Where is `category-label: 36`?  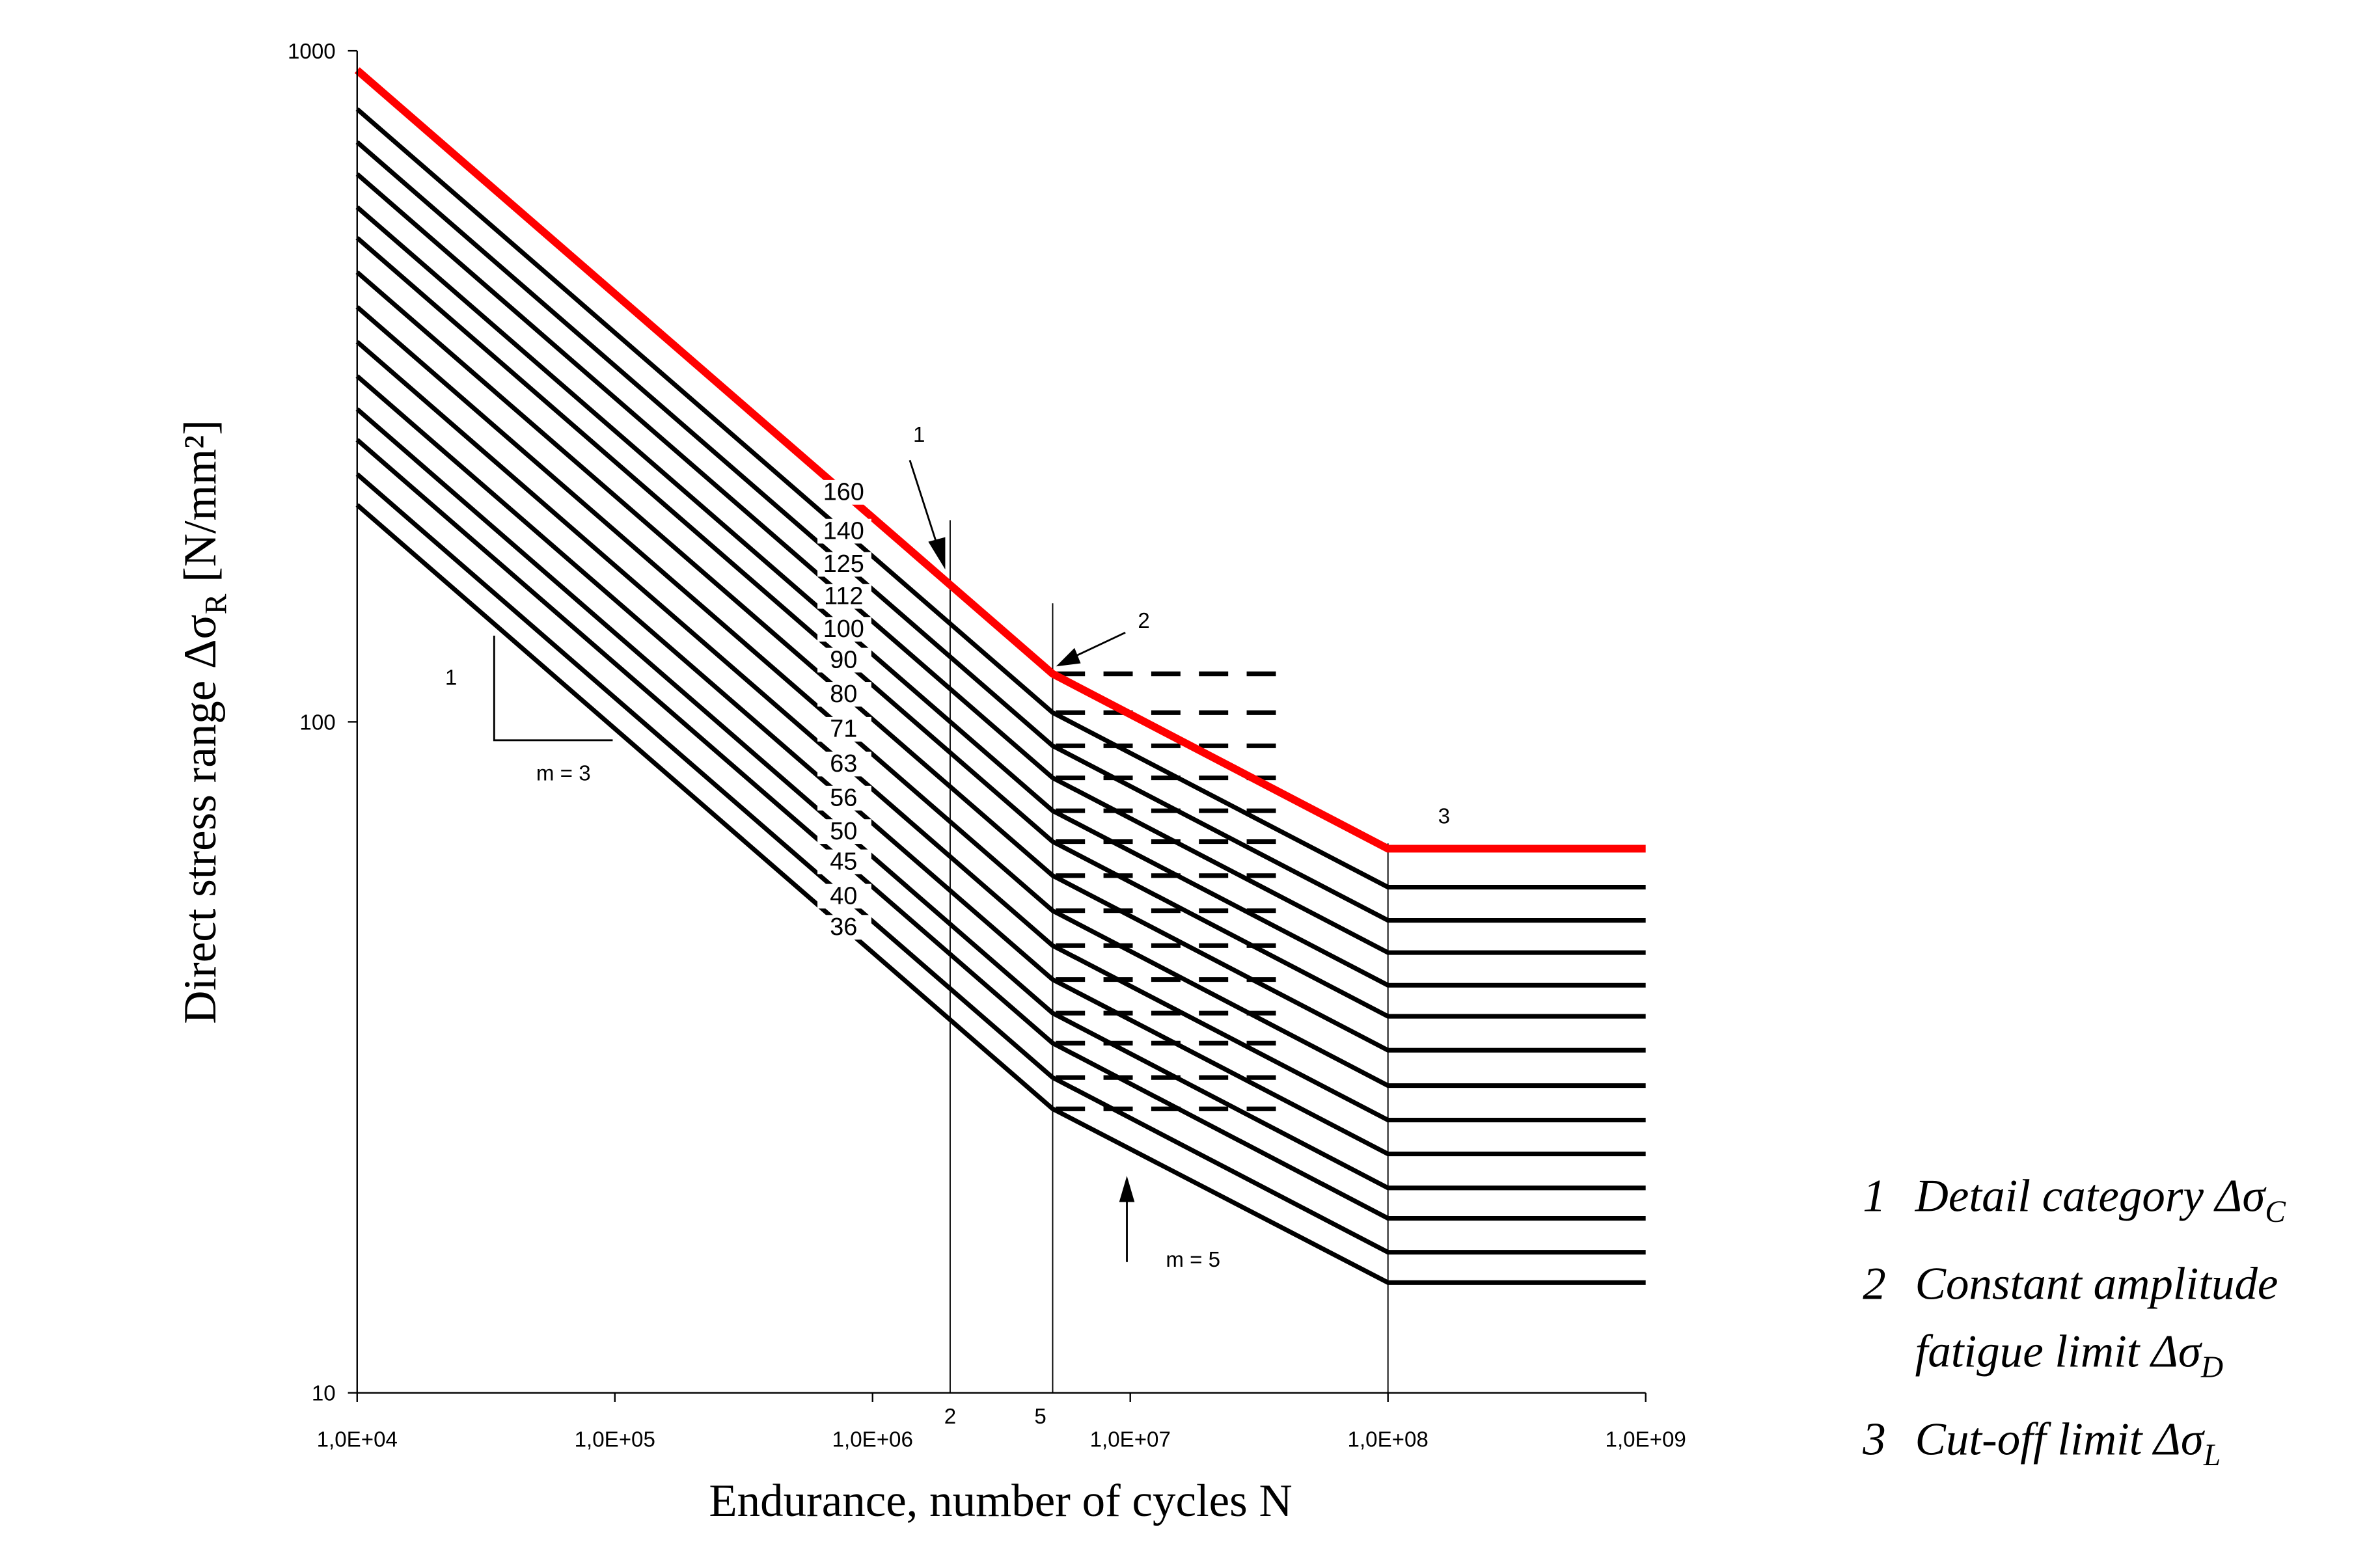
category-label: 36 is located at coordinates (843, 927).